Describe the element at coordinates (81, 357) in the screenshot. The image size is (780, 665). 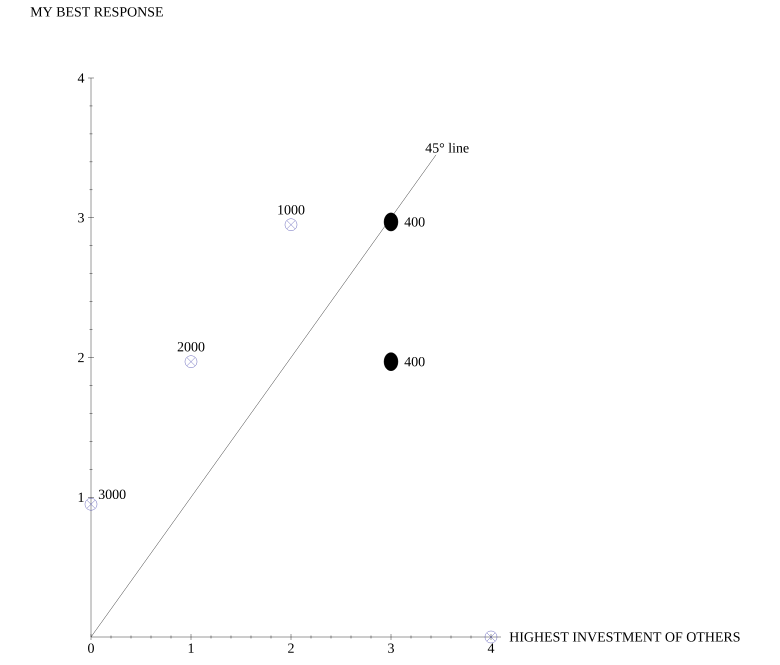
I see `y-tick-label: 2` at that location.